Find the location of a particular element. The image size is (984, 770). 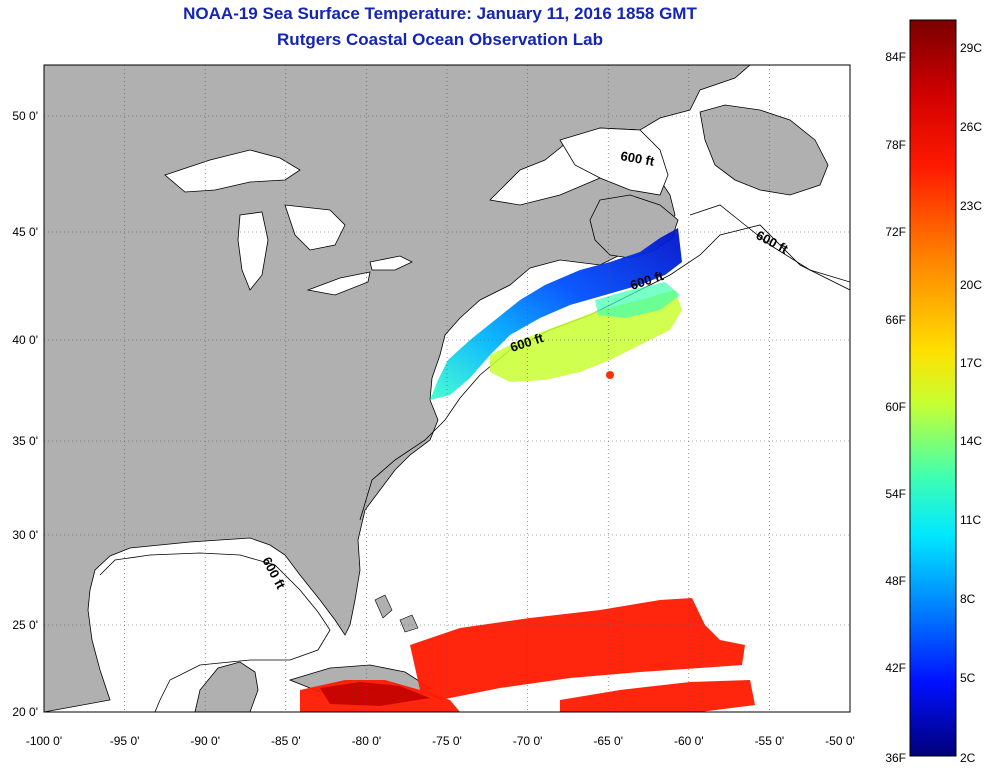

land-yucatan is located at coordinates (226, 686).